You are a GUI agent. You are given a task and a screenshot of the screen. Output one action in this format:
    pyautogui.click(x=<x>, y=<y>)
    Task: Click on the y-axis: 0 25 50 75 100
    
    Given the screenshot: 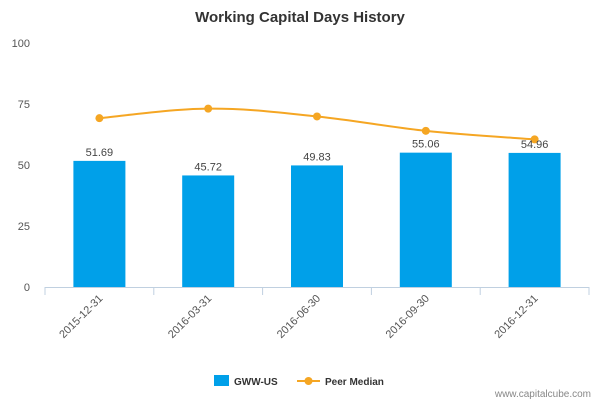 What is the action you would take?
    pyautogui.click(x=21, y=166)
    